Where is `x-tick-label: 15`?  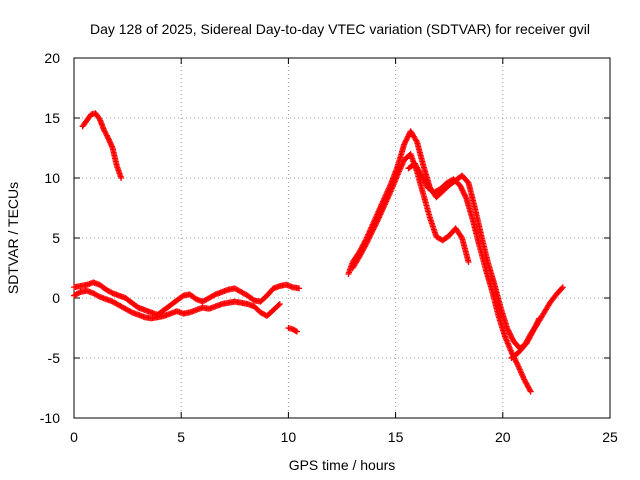
x-tick-label: 15 is located at coordinates (396, 437).